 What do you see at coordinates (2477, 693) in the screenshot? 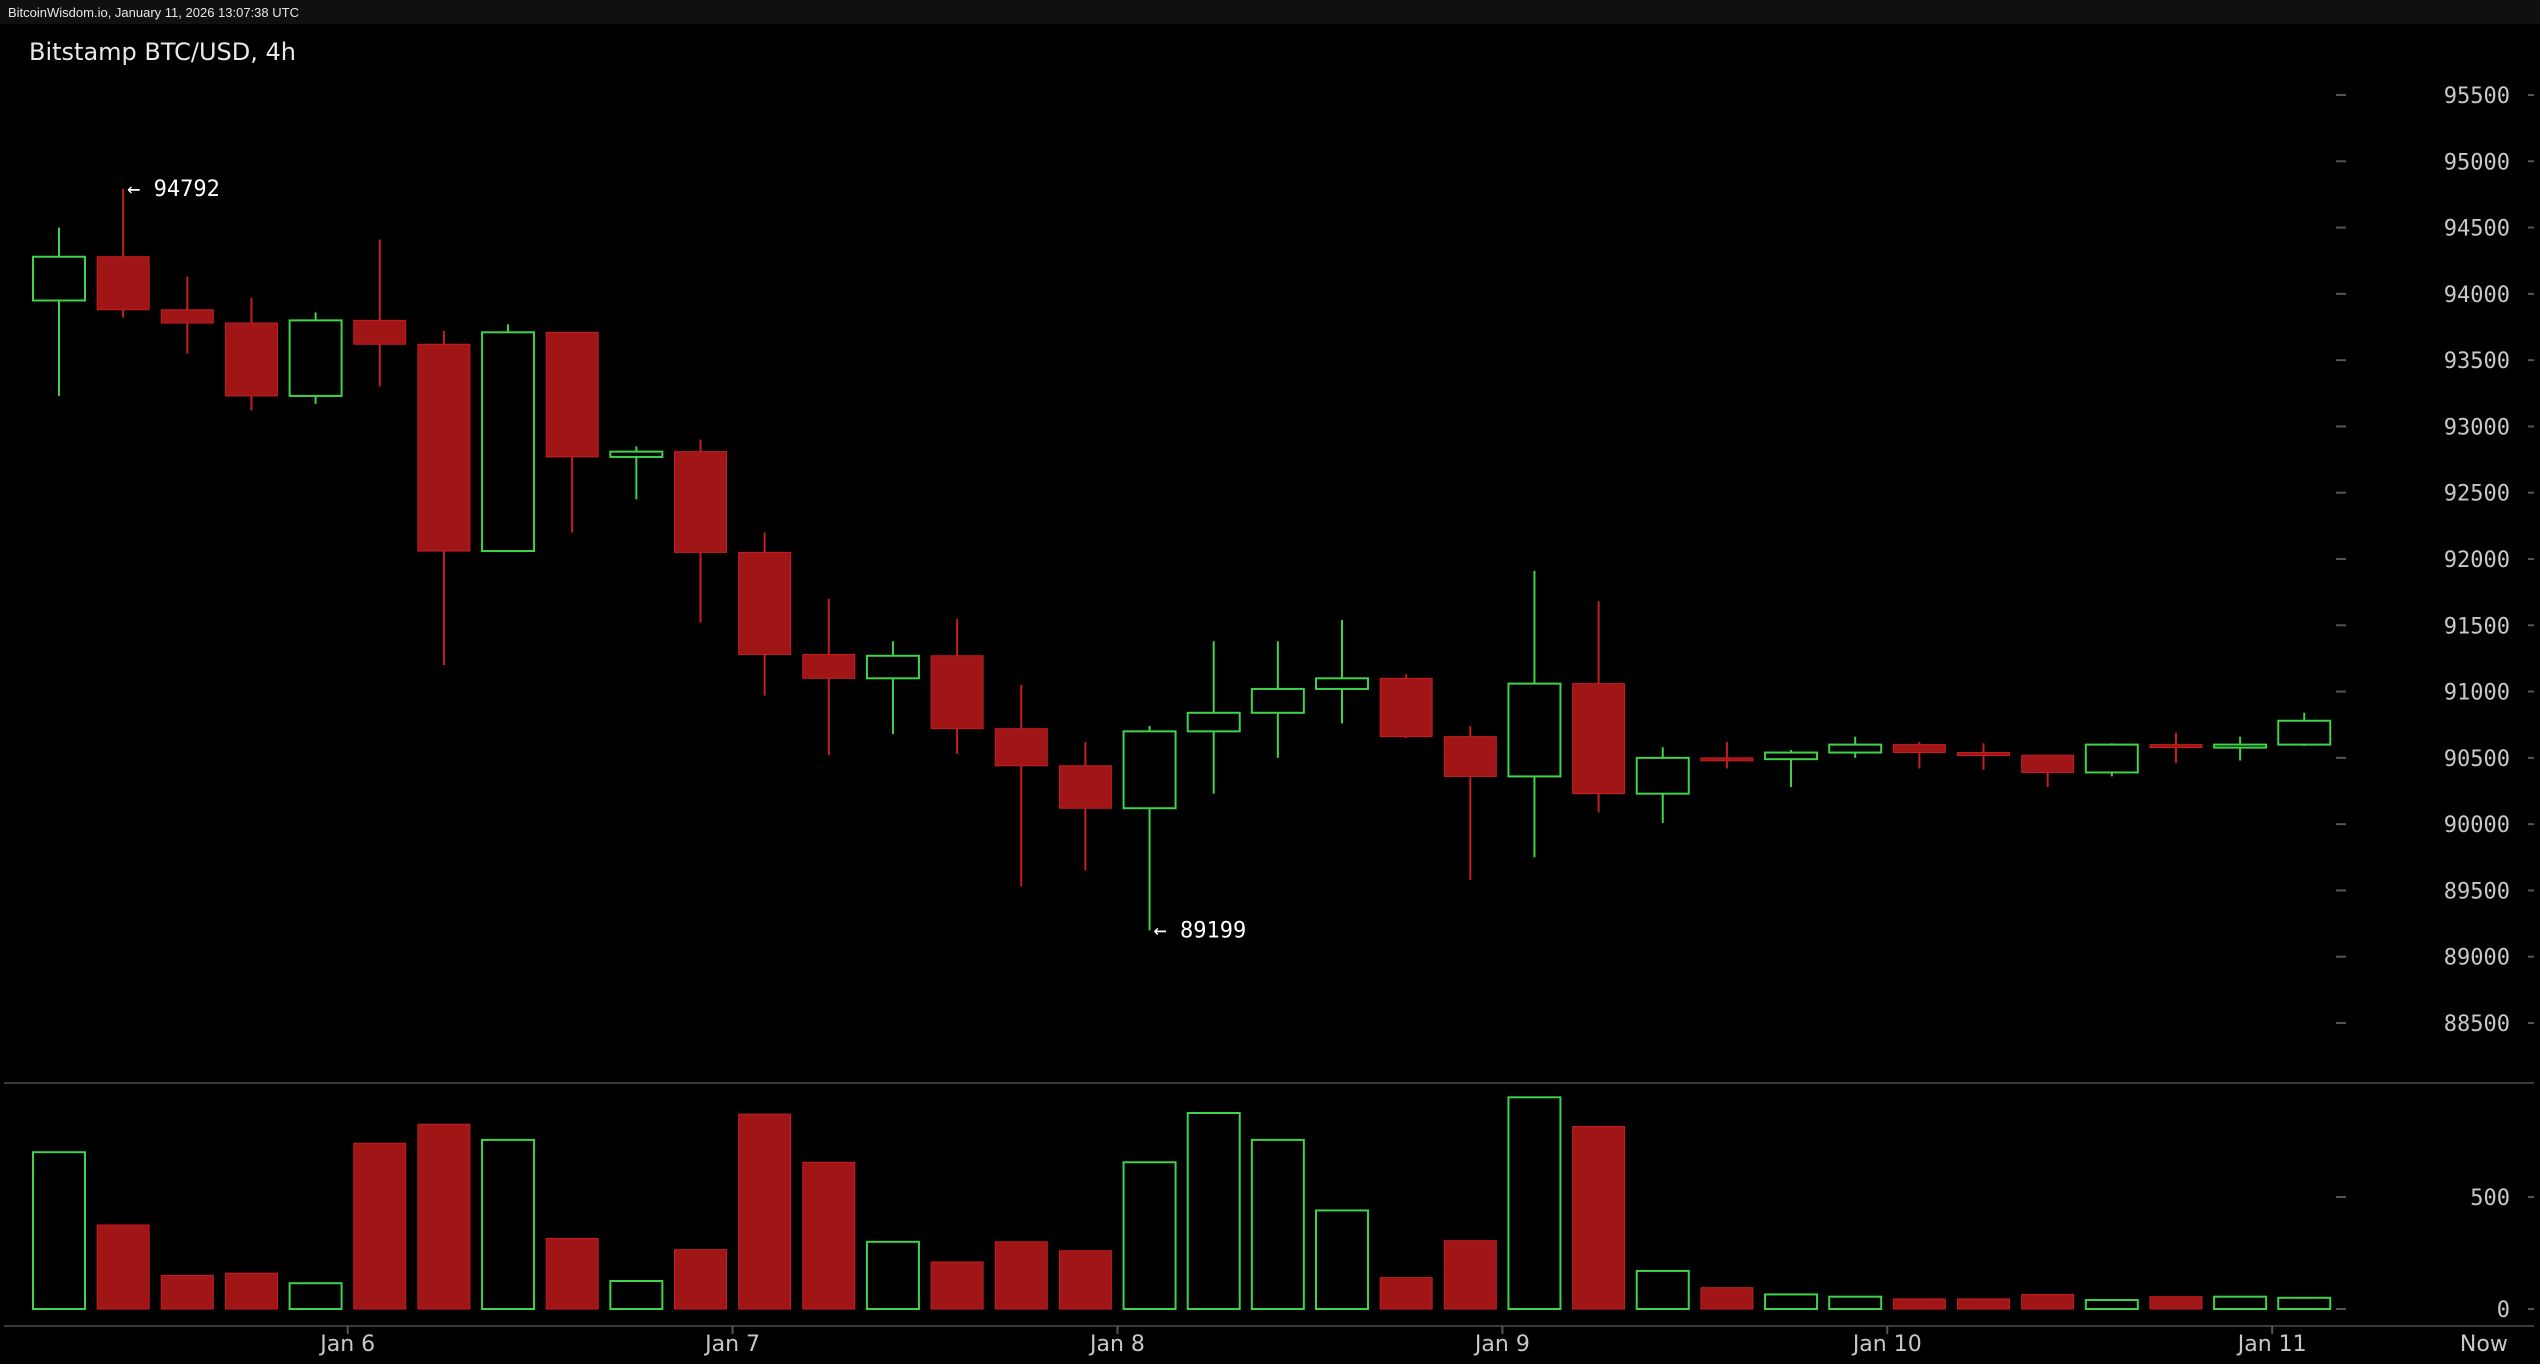
I see `price-tick-label: 91000` at bounding box center [2477, 693].